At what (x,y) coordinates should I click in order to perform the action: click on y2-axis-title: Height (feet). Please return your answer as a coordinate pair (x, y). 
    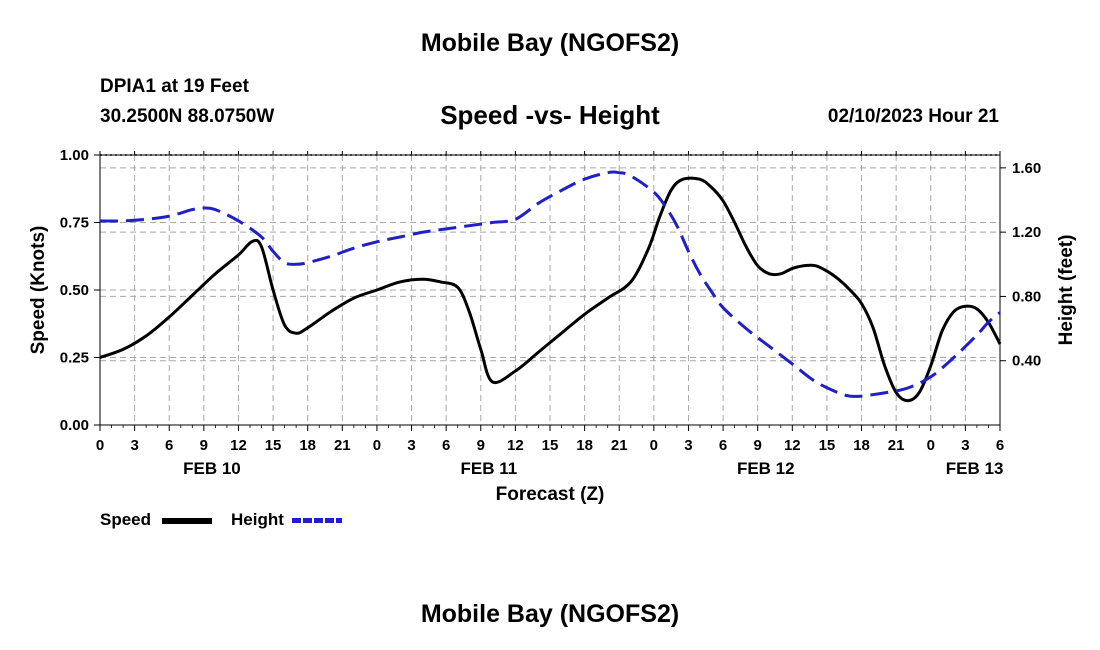
    Looking at the image, I should click on (1066, 290).